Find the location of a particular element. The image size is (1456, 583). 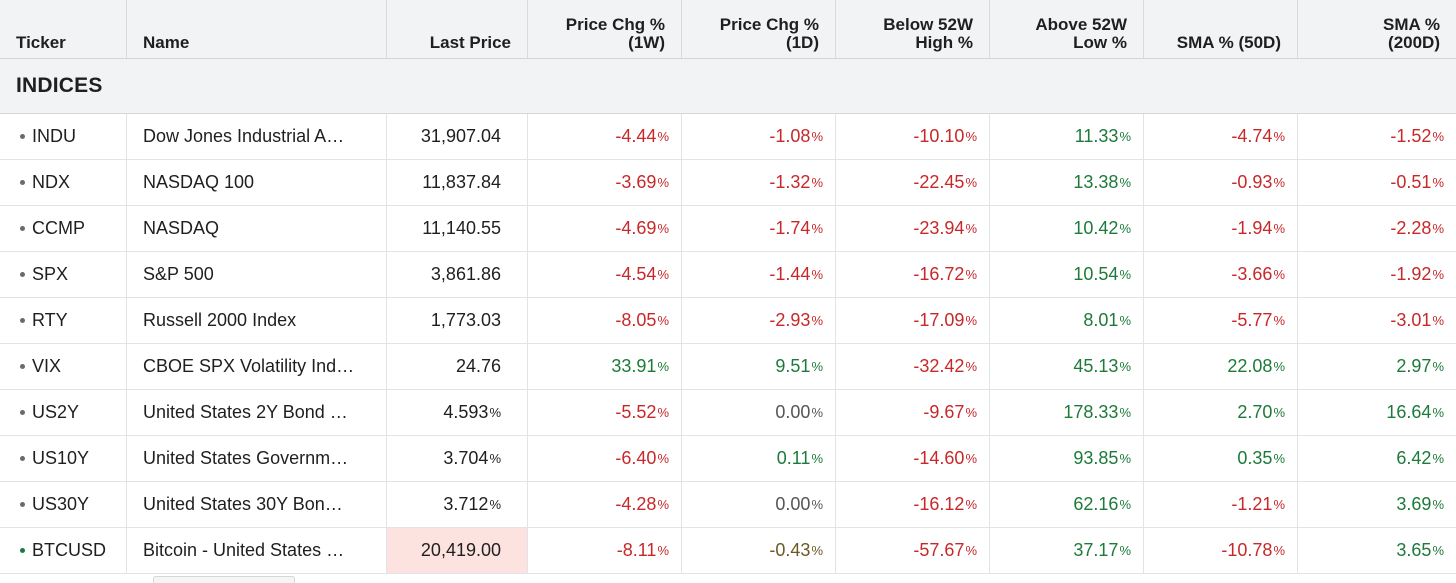

cell-ticker: NDX is located at coordinates (63, 182).